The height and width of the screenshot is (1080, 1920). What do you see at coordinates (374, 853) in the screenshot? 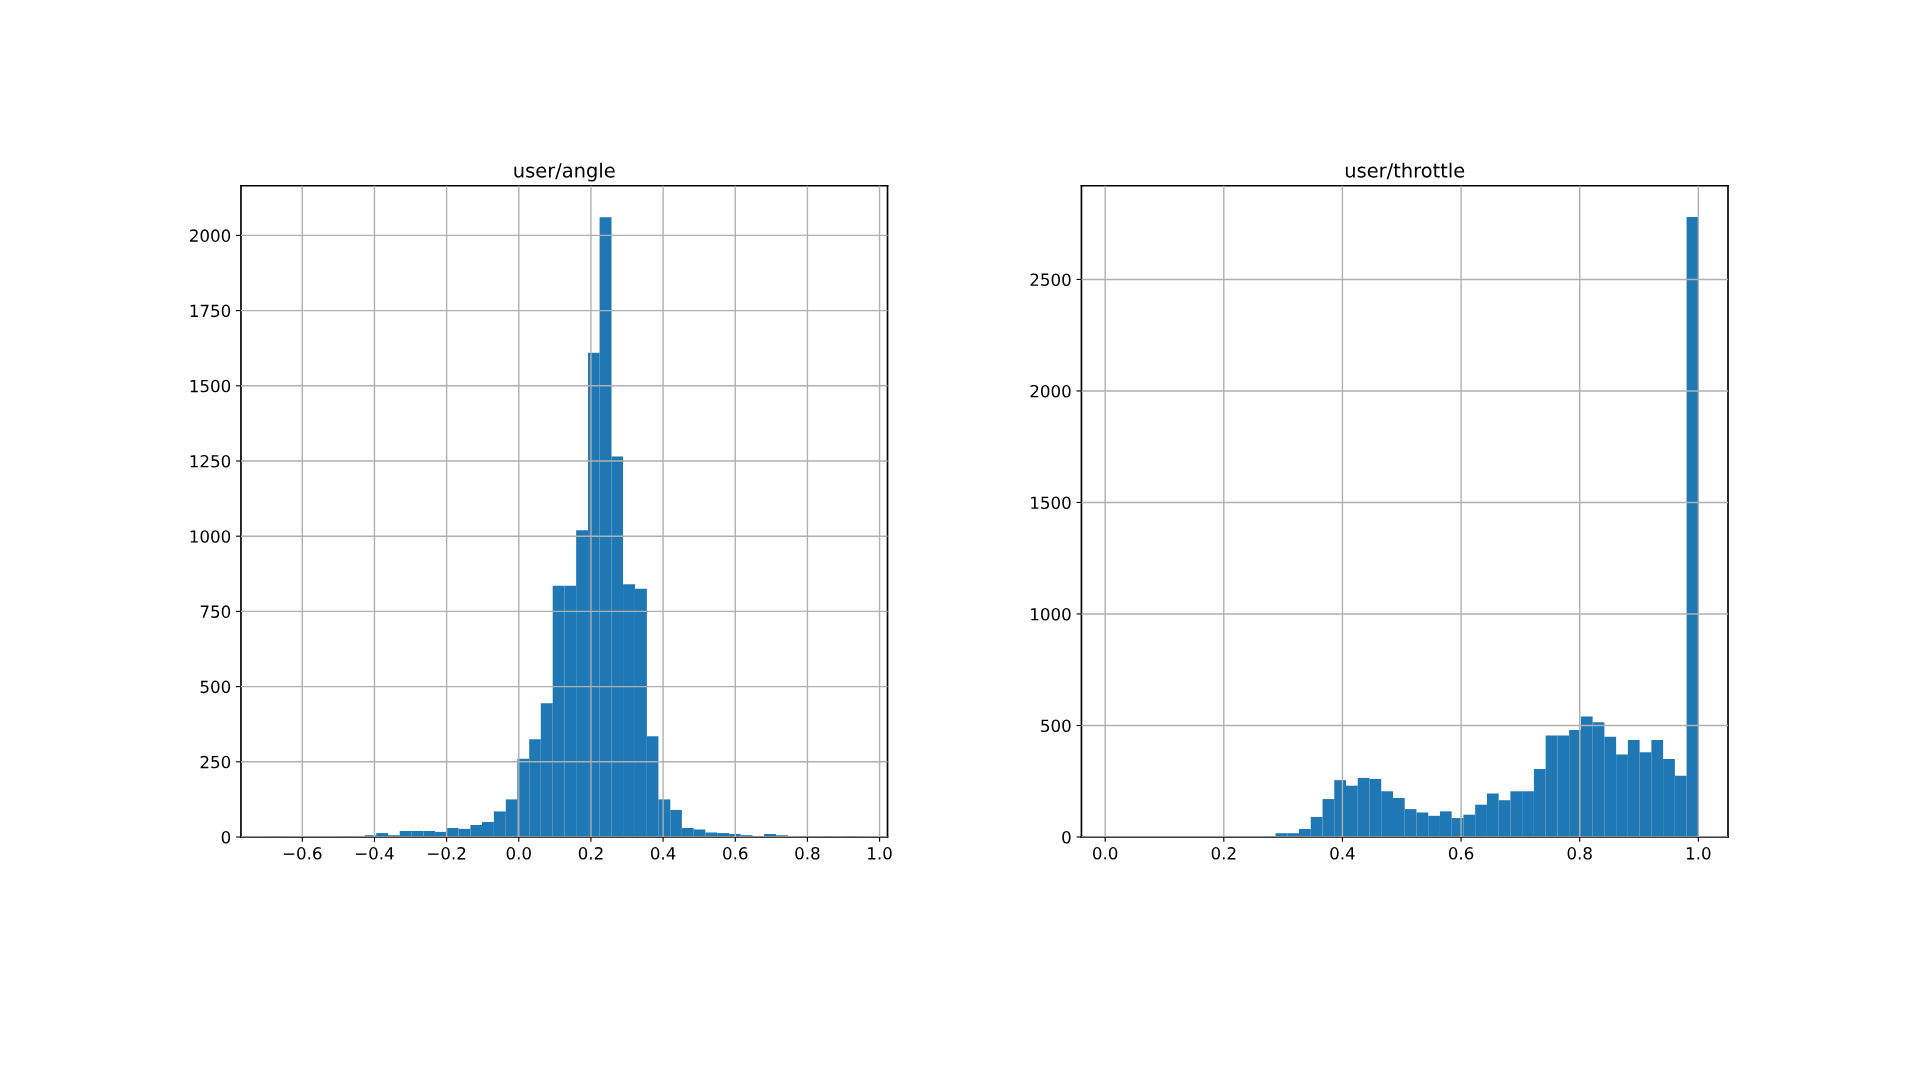
I see `x-tick-label: −0.4` at bounding box center [374, 853].